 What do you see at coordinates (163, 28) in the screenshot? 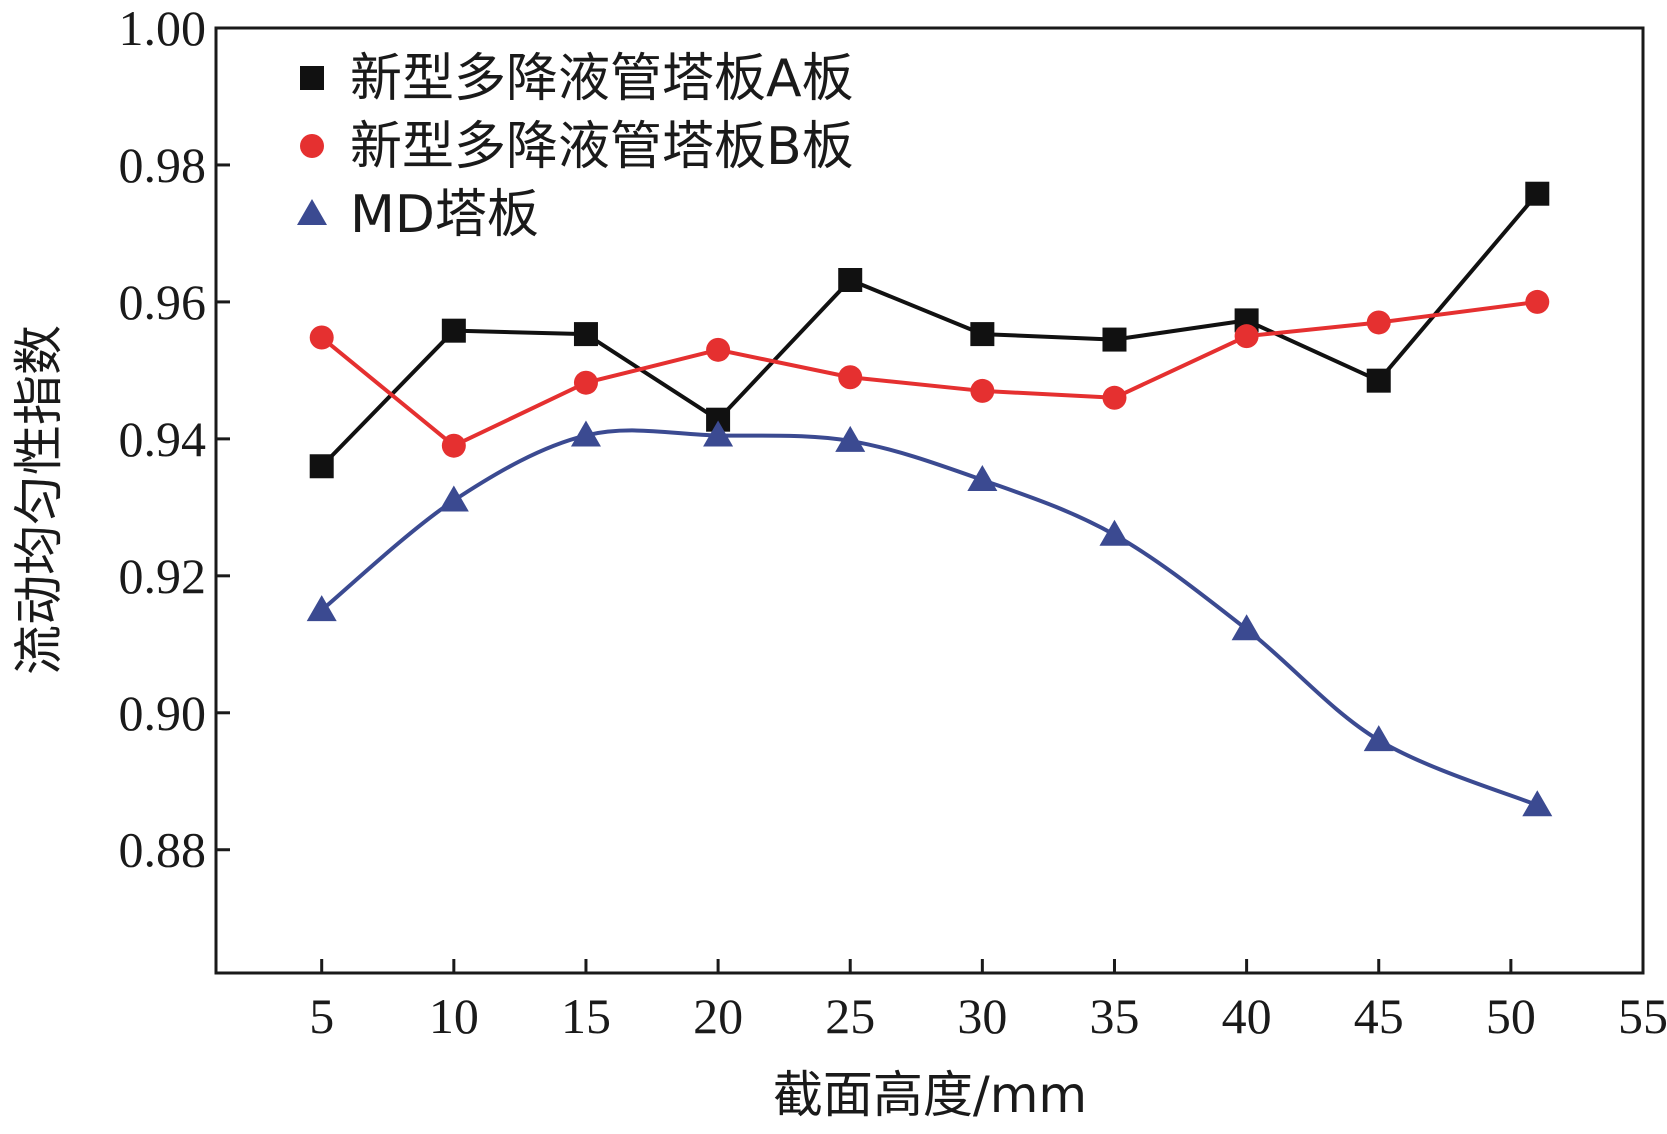
I see `y-tick-label: 1.00` at bounding box center [163, 28].